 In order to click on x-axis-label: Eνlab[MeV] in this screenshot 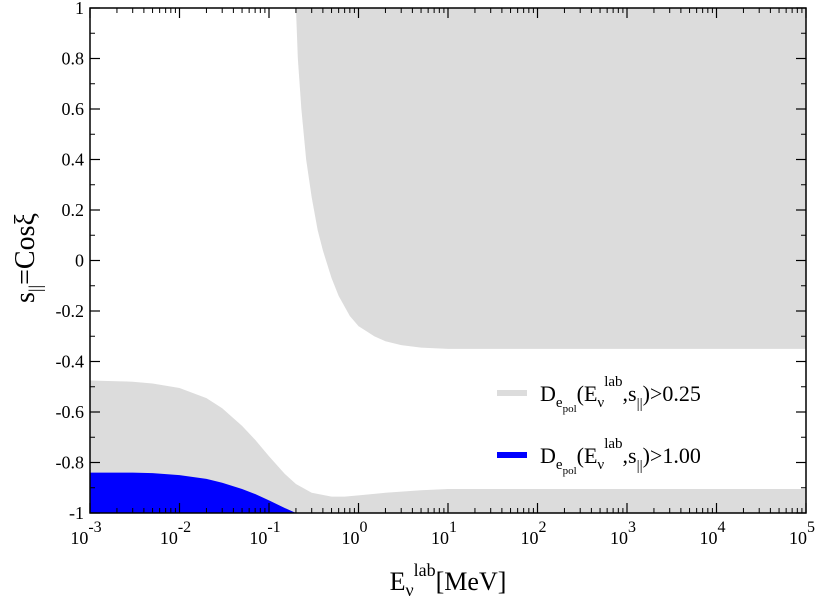, I will do `click(448, 580)`.